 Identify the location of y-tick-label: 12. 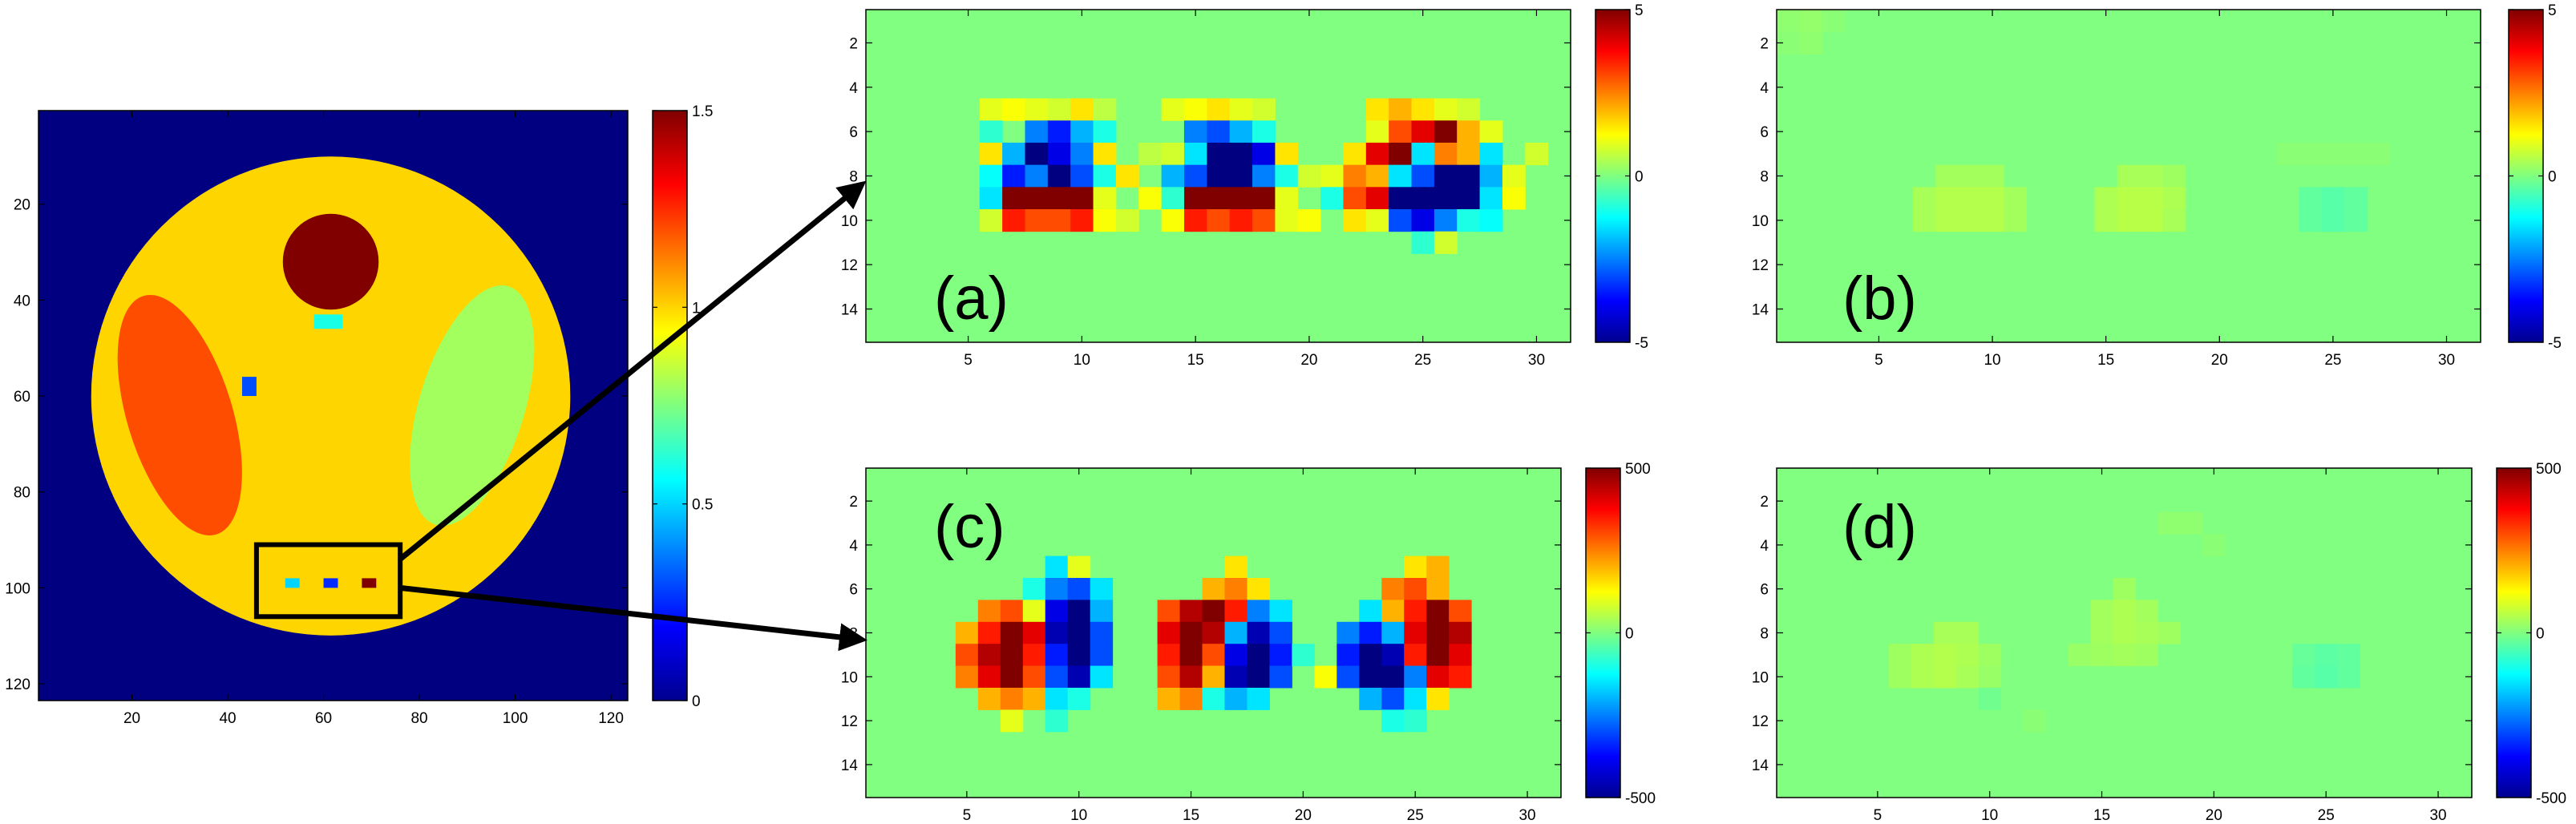
(1760, 265).